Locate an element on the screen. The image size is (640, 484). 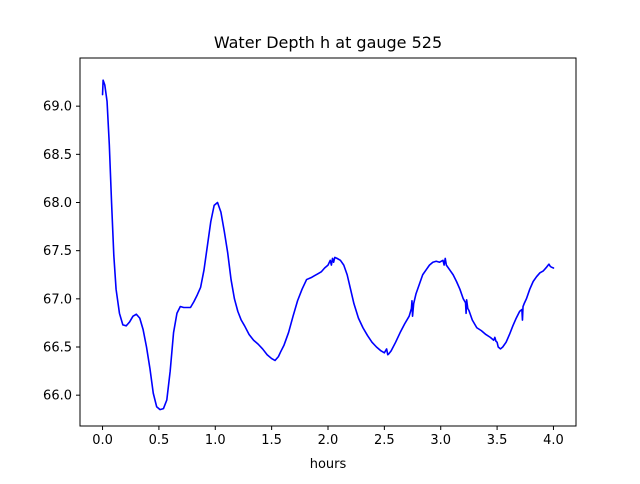
x-tick-label: 0.0 is located at coordinates (102, 440).